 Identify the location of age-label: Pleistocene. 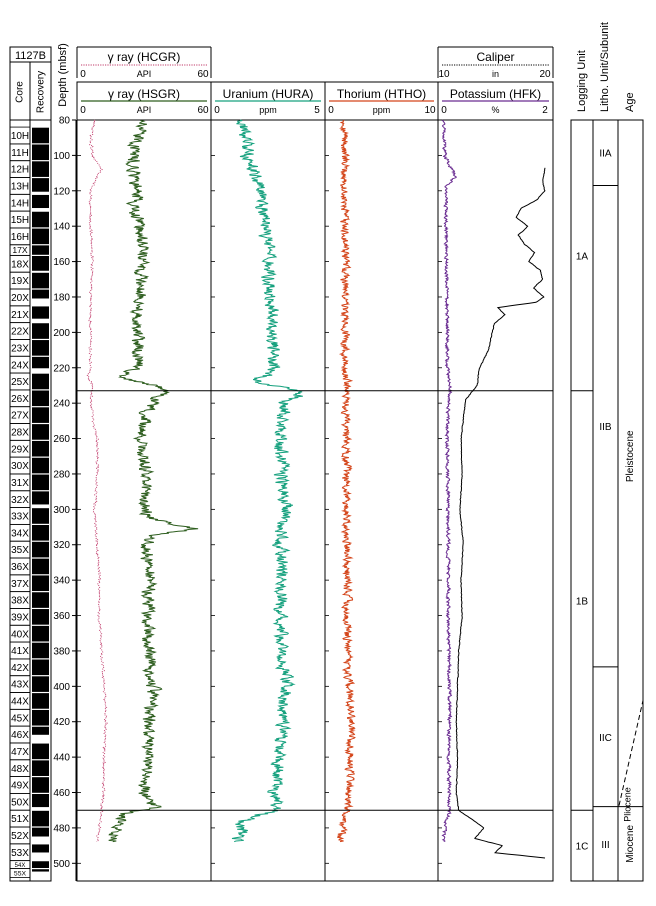
(630, 456).